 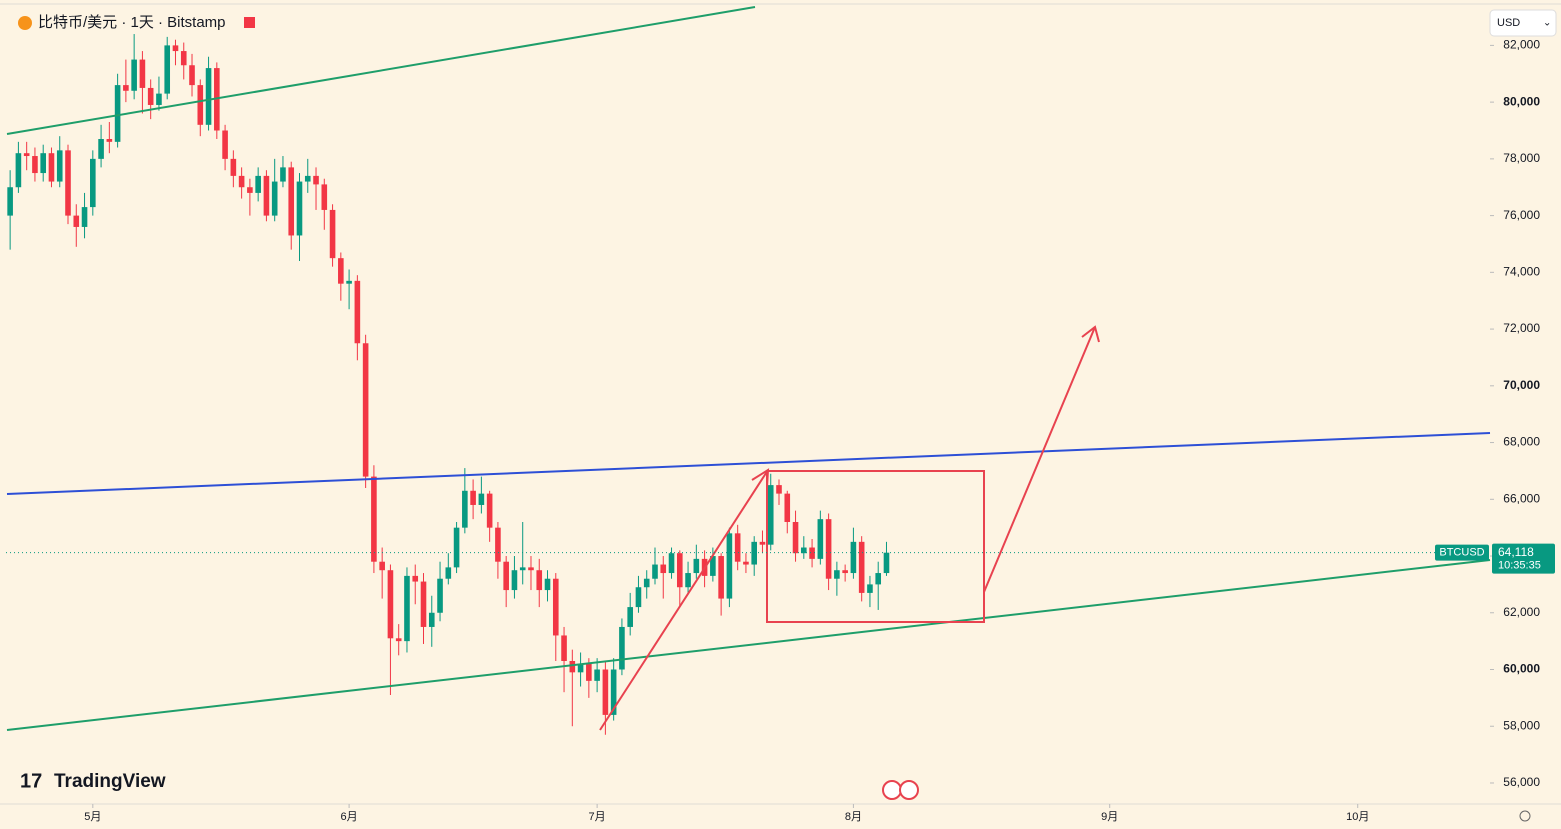 I want to click on currency: USD, so click(x=1508, y=23).